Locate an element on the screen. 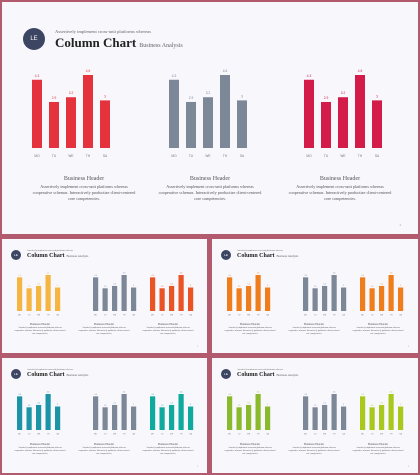 Image resolution: width=420 pixels, height=475 pixels. title-text: Column Chart is located at coordinates (256, 256).